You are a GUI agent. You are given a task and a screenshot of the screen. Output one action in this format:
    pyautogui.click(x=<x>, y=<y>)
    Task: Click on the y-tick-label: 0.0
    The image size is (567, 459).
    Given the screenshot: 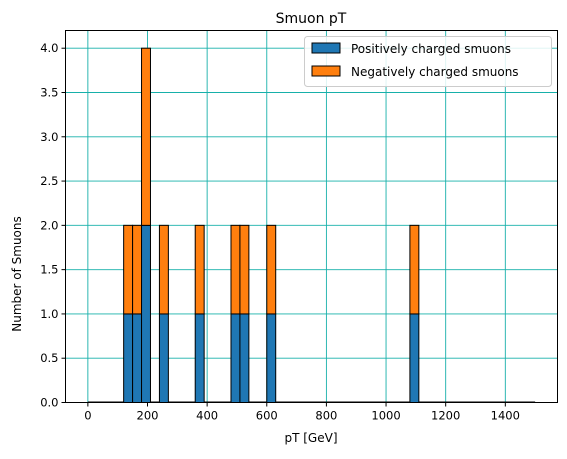 What is the action you would take?
    pyautogui.click(x=49, y=403)
    